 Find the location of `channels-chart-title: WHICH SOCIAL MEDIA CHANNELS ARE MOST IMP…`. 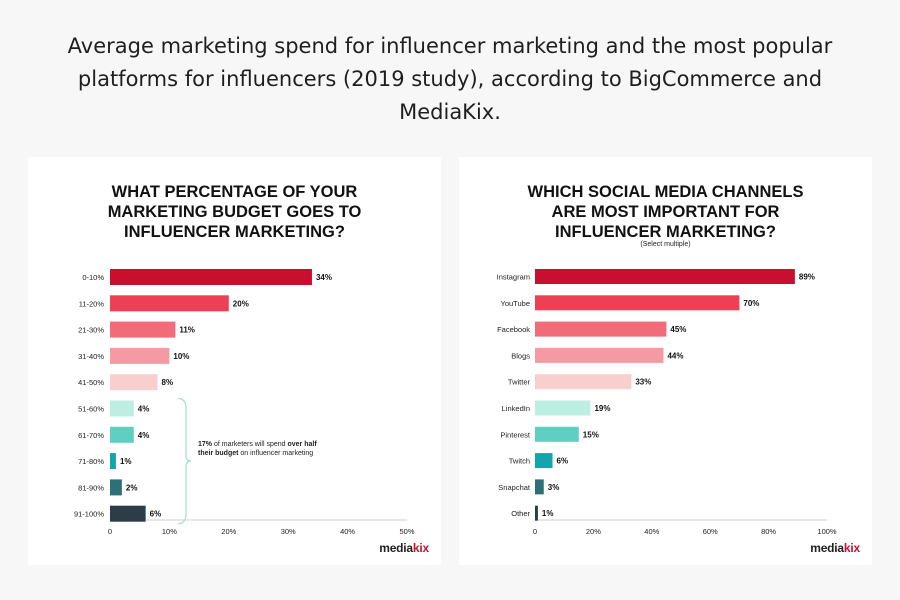

channels-chart-title: WHICH SOCIAL MEDIA CHANNELS ARE MOST IMP… is located at coordinates (665, 212).